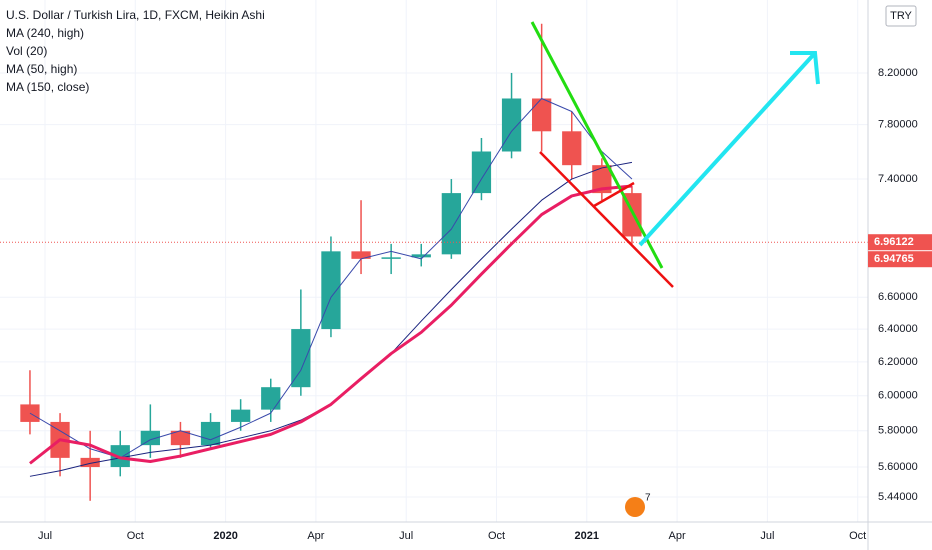 This screenshot has height=550, width=932. What do you see at coordinates (648, 498) in the screenshot?
I see `badge: 7` at bounding box center [648, 498].